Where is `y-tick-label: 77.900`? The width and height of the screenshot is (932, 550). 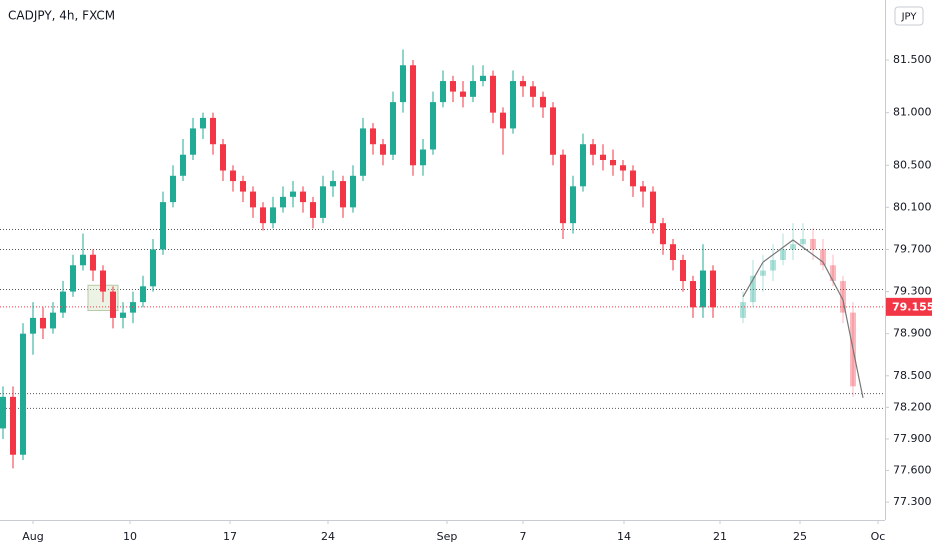 y-tick-label: 77.900 is located at coordinates (912, 438).